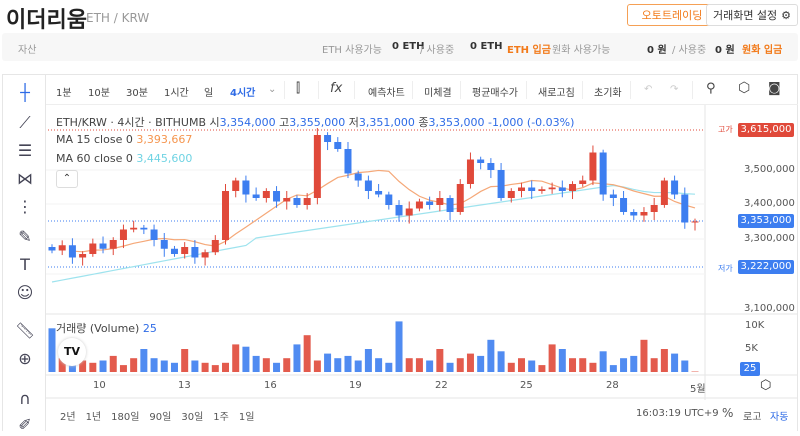 This screenshot has width=800, height=436. Describe the element at coordinates (727, 413) in the screenshot. I see `percent-toggle: %` at that location.